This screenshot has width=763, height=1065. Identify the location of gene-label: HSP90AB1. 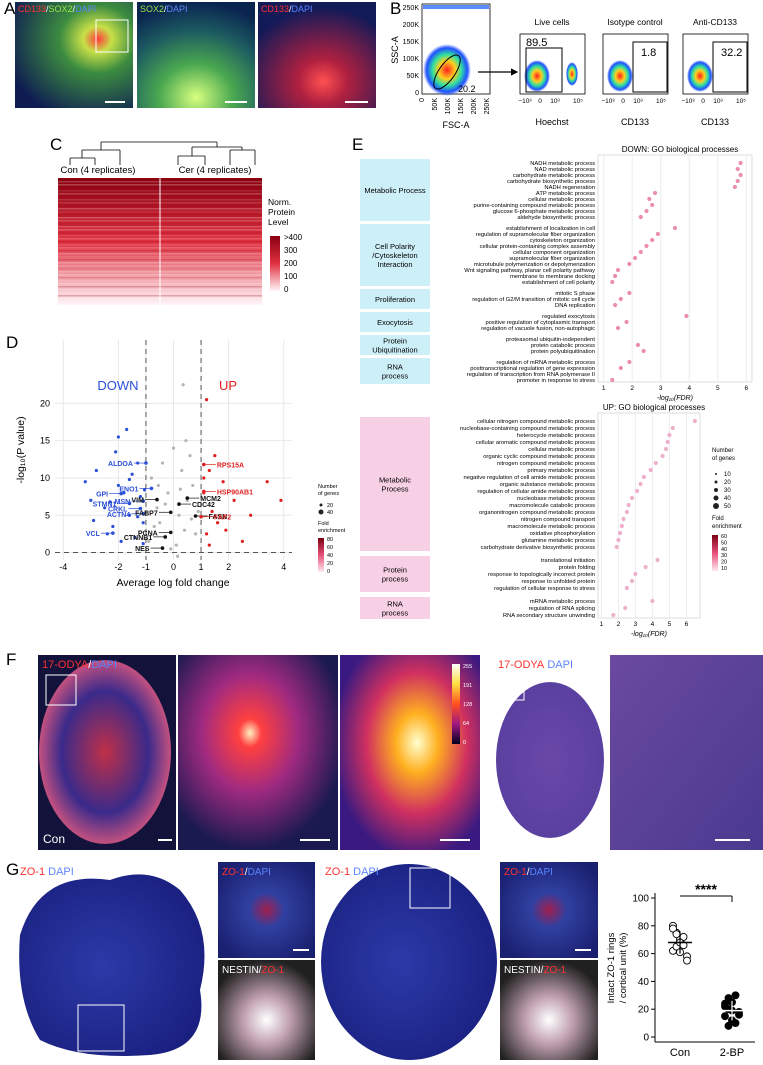
(235, 492).